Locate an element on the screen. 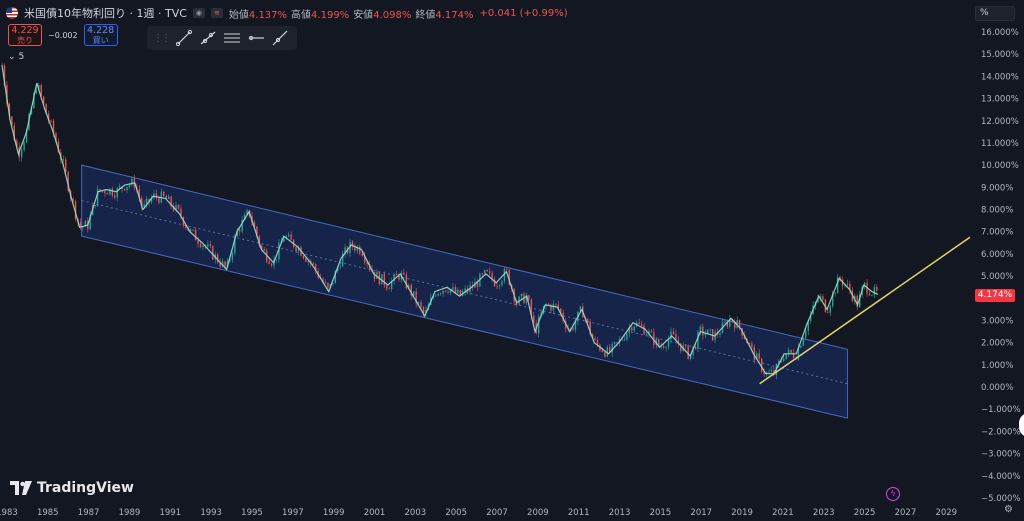 This screenshot has width=1024, height=521. flash-icon: ϟ is located at coordinates (893, 494).